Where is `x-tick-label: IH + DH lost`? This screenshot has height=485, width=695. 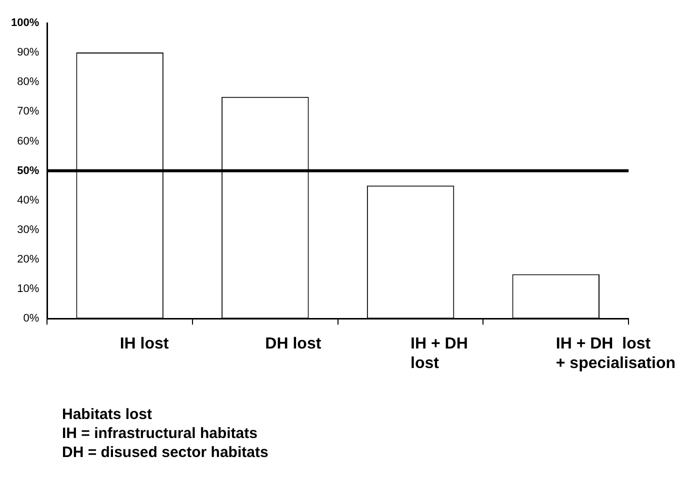
x-tick-label: IH + DH lost is located at coordinates (439, 354).